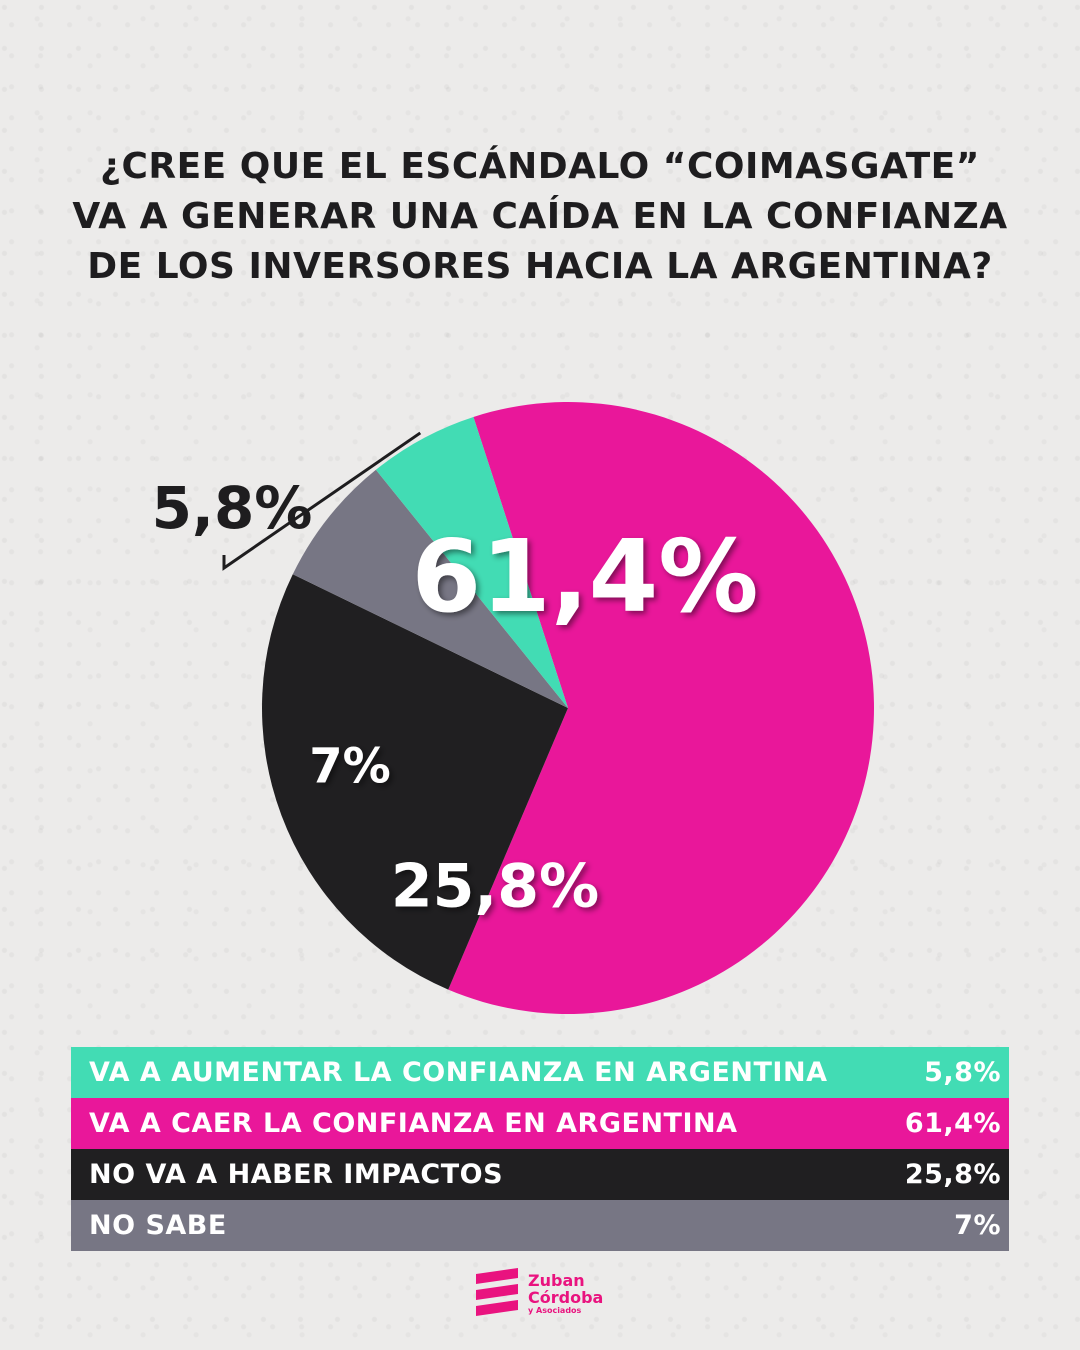 The height and width of the screenshot is (1350, 1080). What do you see at coordinates (952, 1123) in the screenshot?
I see `legend-value: 61,4%` at bounding box center [952, 1123].